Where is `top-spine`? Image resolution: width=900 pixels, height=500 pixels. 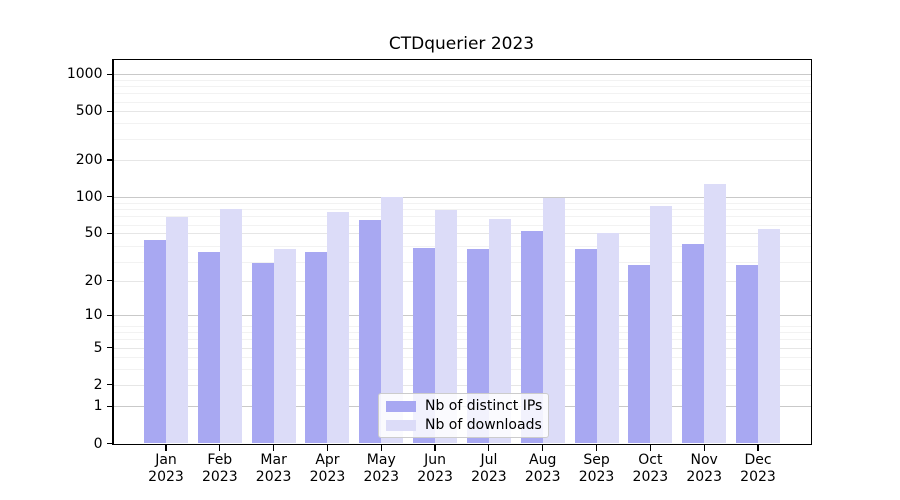
top-spine is located at coordinates (462, 59).